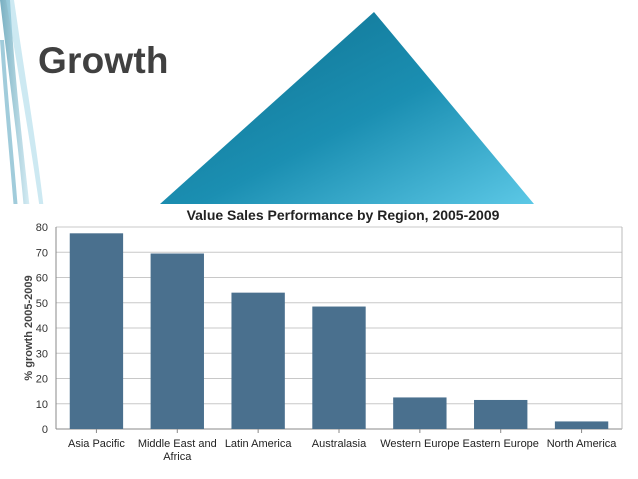 This screenshot has height=479, width=638. I want to click on x-tick-label: North America, so click(582, 444).